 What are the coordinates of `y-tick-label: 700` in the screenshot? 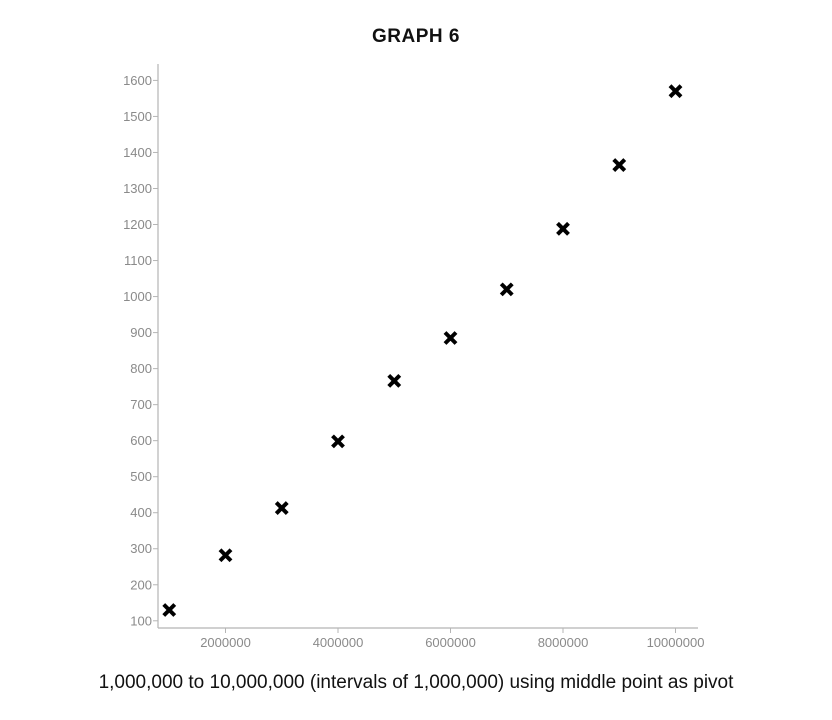 It's located at (141, 404).